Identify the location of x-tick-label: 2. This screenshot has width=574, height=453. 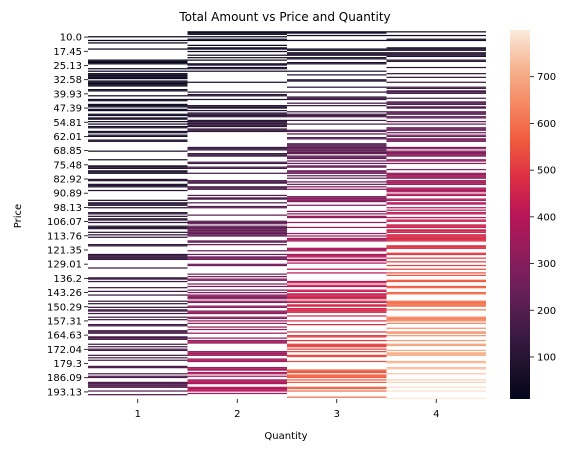
(237, 414).